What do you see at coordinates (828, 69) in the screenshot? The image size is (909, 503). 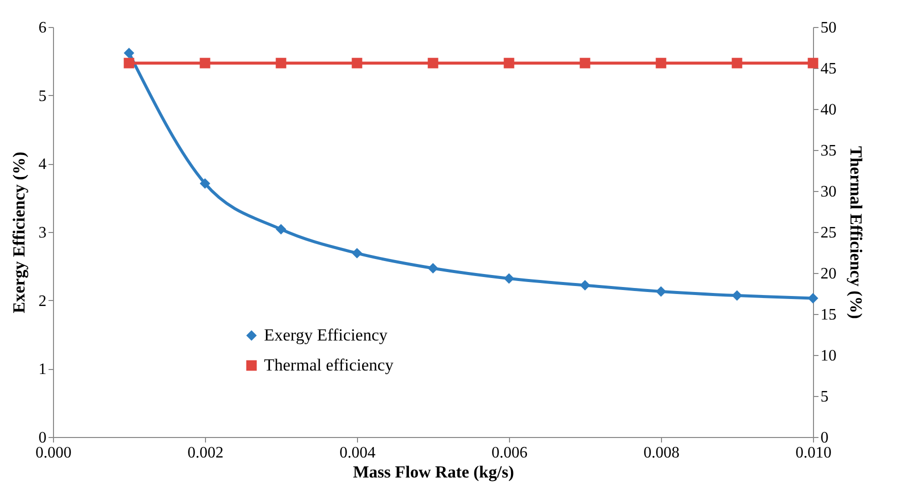 I see `y2-tick-label: 45` at bounding box center [828, 69].